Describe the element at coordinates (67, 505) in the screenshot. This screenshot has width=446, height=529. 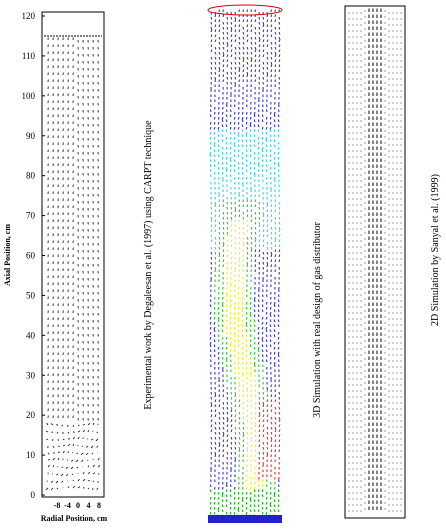
I see `x-tick-label: -4` at that location.